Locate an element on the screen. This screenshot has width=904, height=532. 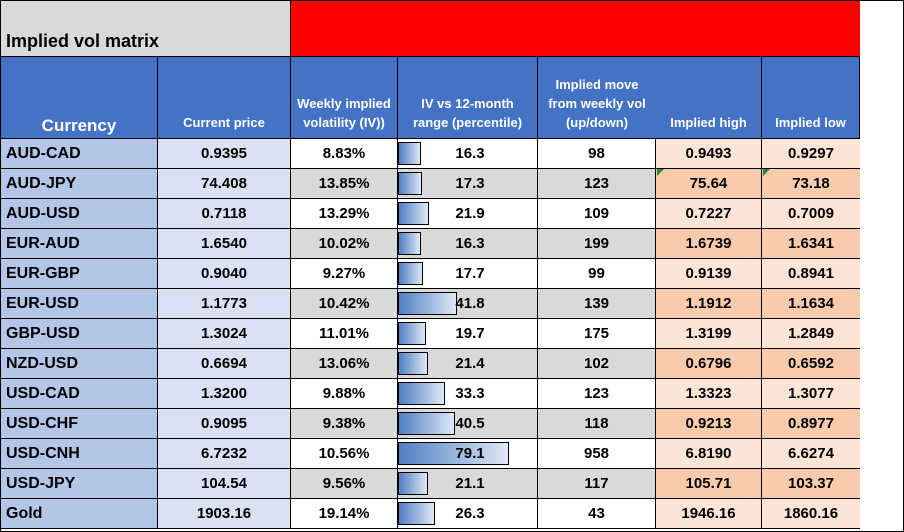
percentile-value: 17.7 is located at coordinates (470, 273).